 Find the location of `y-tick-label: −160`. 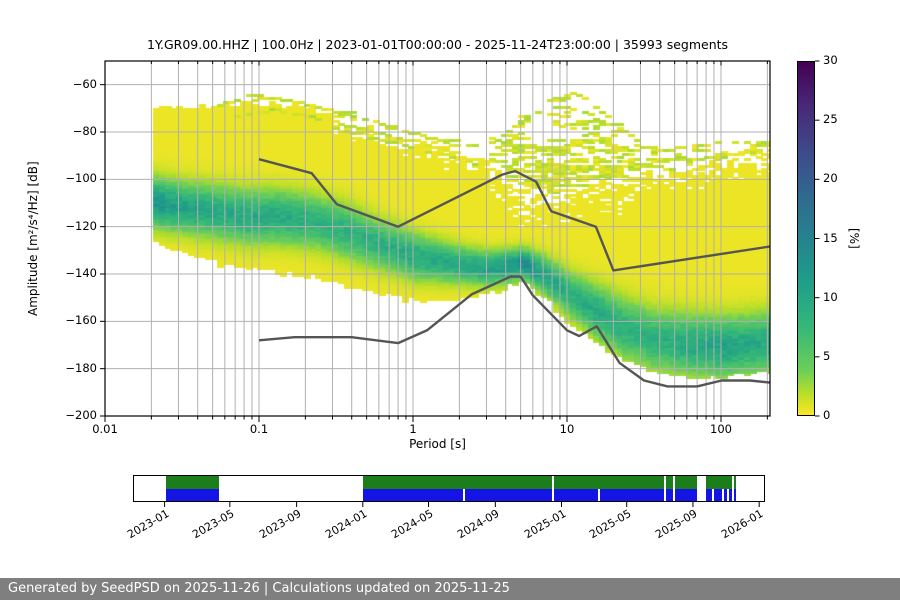

y-tick-label: −160 is located at coordinates (81, 320).